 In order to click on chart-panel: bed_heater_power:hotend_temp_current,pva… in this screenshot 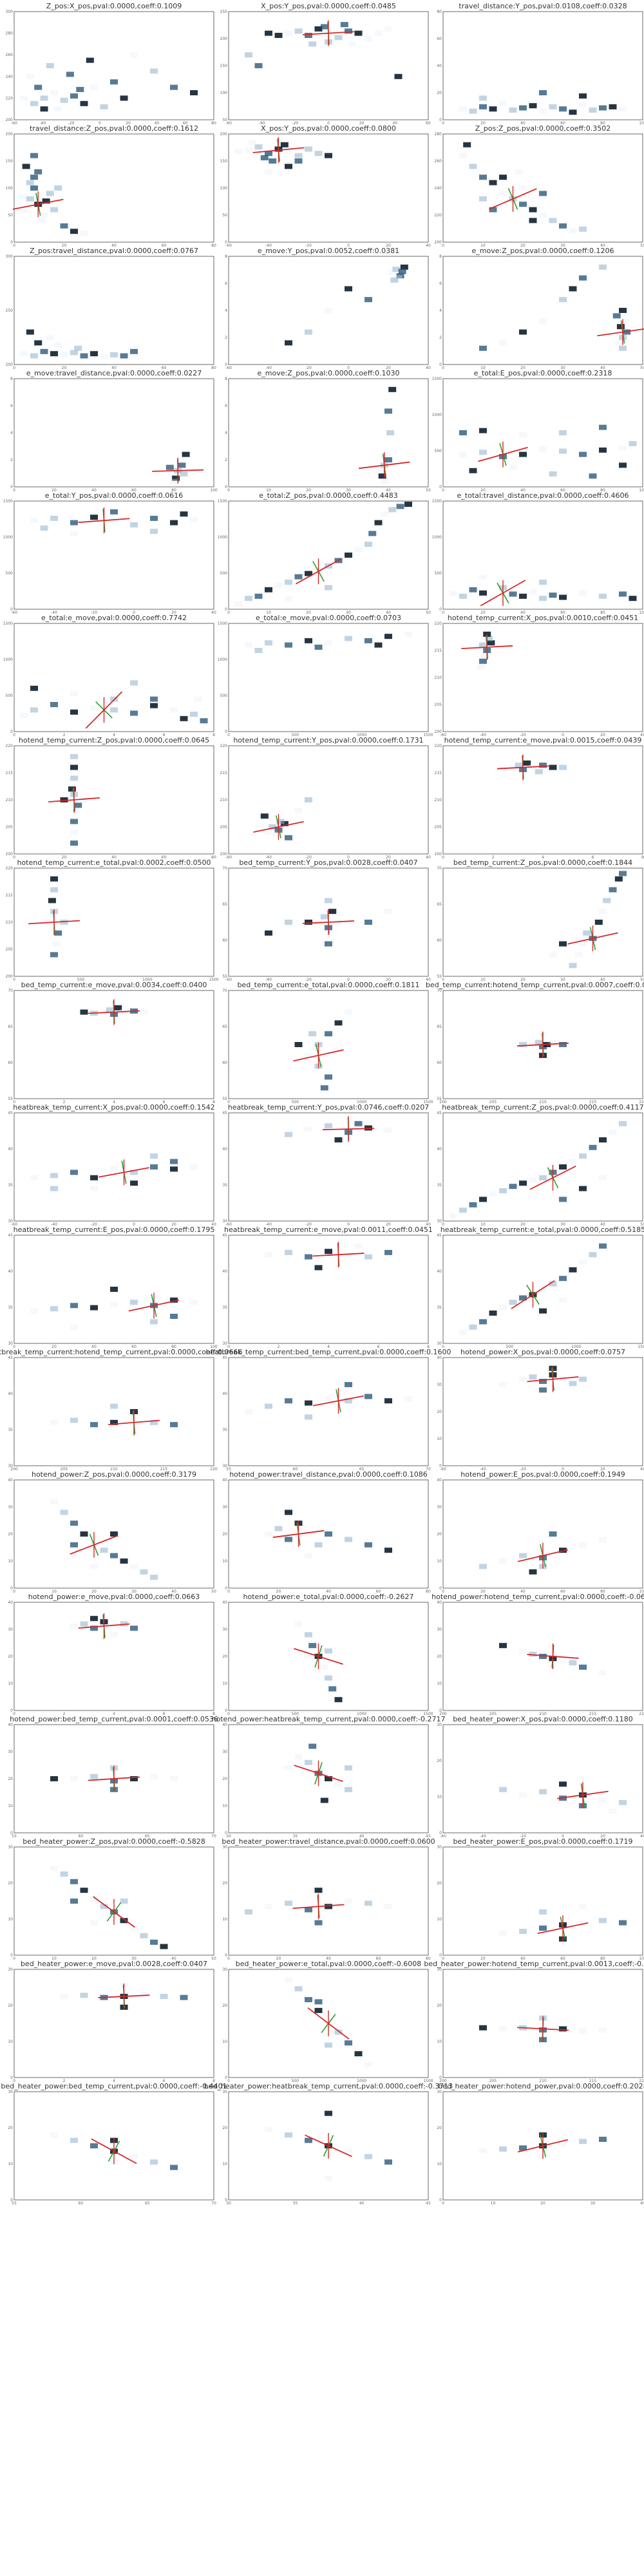, I will do `click(534, 2022)`.